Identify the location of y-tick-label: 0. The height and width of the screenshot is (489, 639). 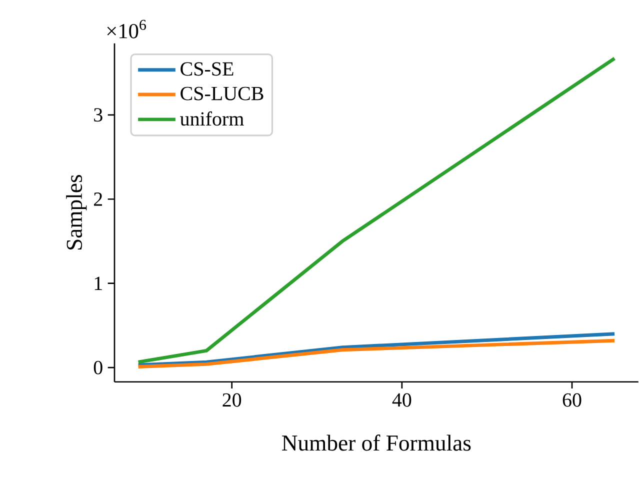
(98, 367).